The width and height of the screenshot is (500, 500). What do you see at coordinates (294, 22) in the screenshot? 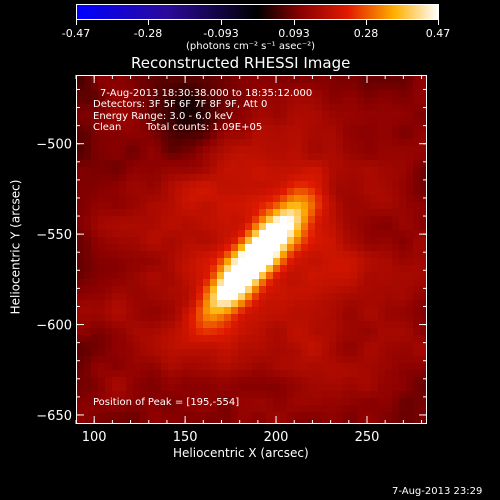
I see `colorbar-tick` at bounding box center [294, 22].